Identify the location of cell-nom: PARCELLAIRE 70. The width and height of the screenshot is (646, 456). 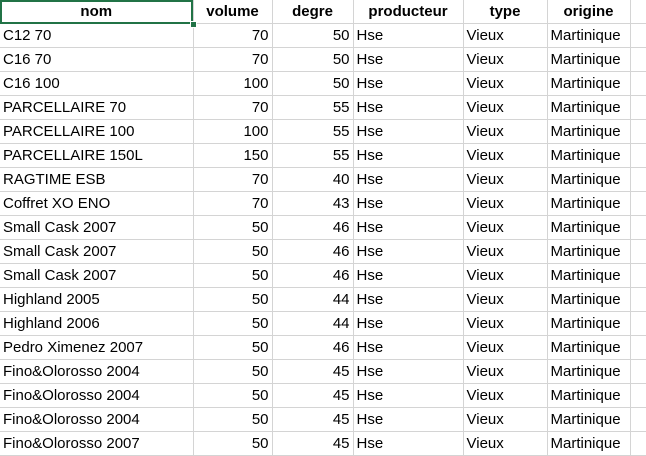
(97, 107).